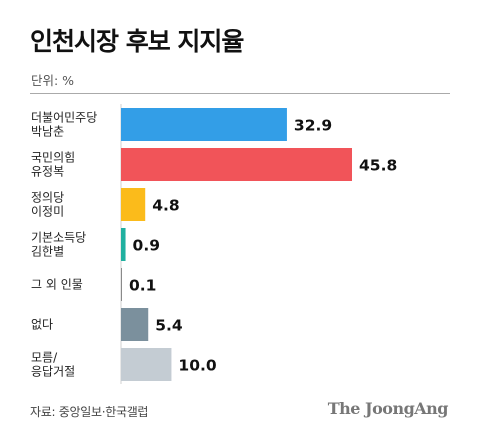 The image size is (480, 439). What do you see at coordinates (378, 166) in the screenshot?
I see `value-label: 45.8` at bounding box center [378, 166].